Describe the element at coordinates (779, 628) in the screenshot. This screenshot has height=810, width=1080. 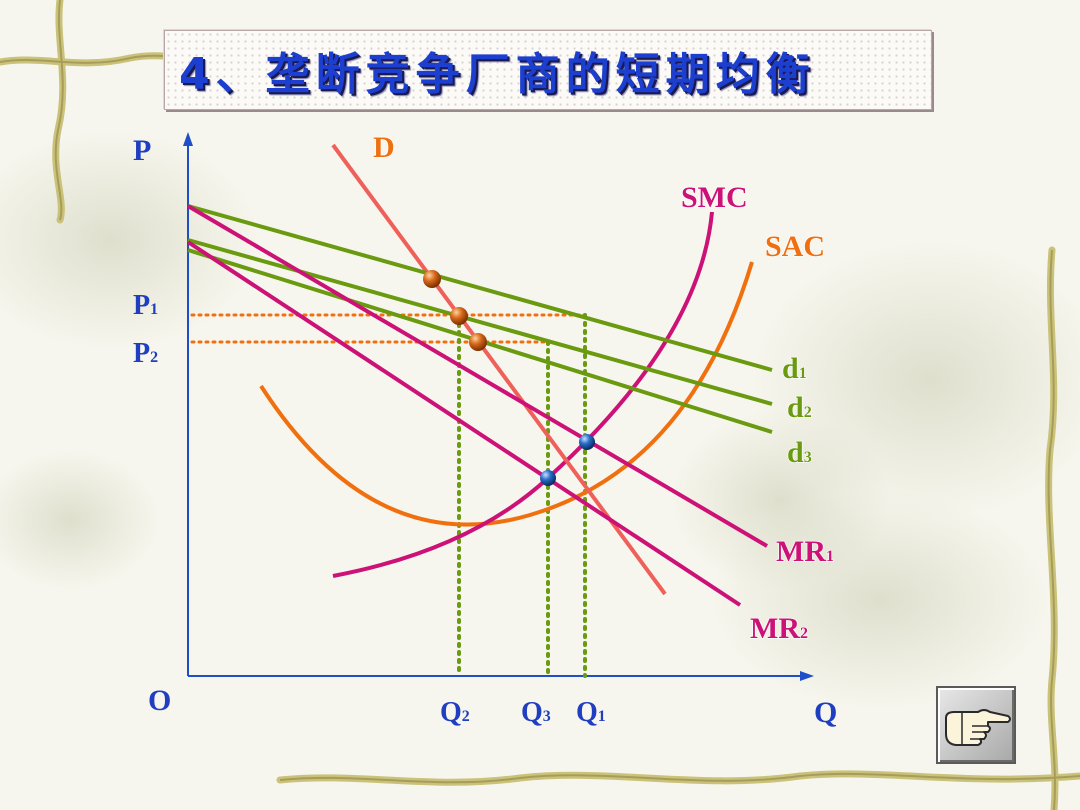
I see `mr2-label: MR2` at that location.